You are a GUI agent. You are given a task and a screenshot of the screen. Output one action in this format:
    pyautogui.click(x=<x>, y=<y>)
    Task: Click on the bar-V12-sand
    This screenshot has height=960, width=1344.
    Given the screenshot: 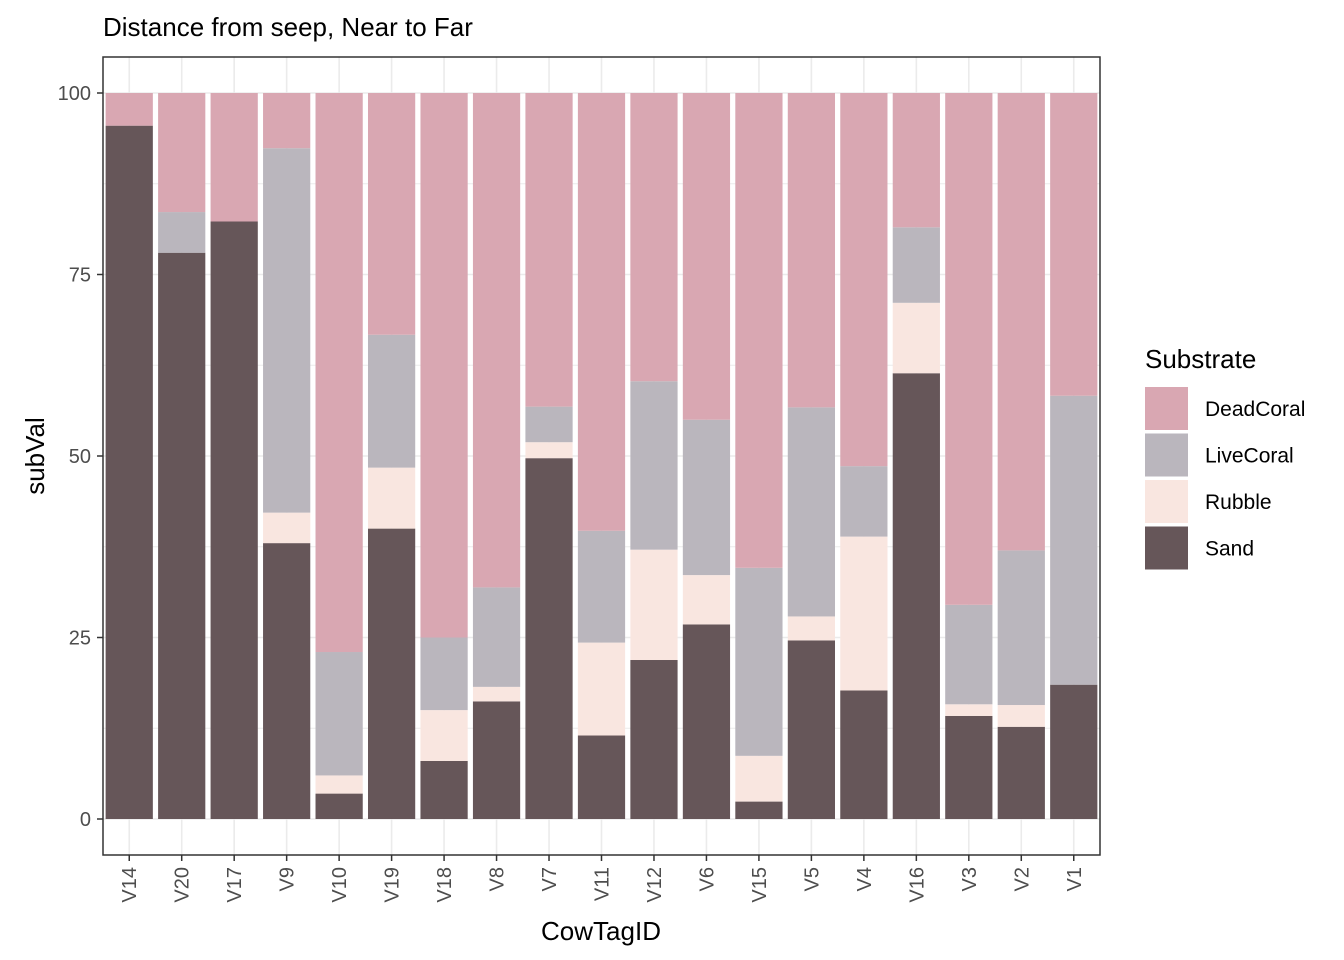 What is the action you would take?
    pyautogui.click(x=654, y=739)
    